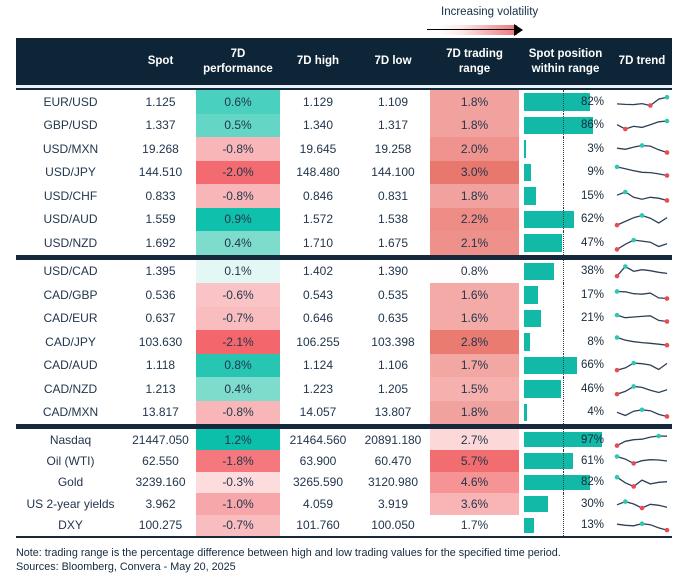  I want to click on table-row: Oil (WTI) 62.550 -1.8% 63.900 60.470 5.7% 61%, so click(344, 461).